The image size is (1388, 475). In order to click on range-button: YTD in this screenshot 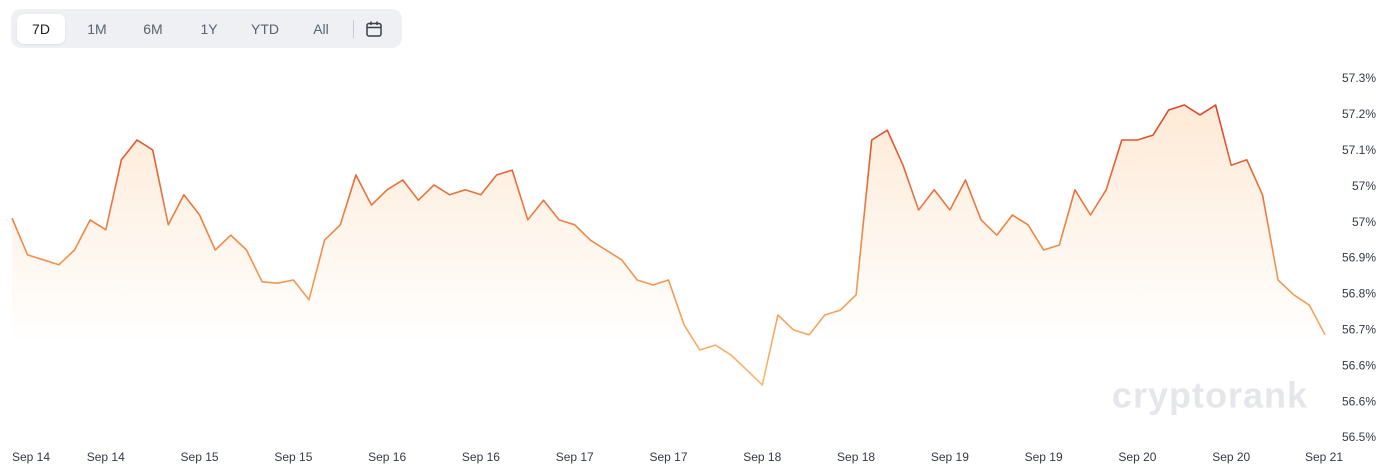, I will do `click(265, 28)`.